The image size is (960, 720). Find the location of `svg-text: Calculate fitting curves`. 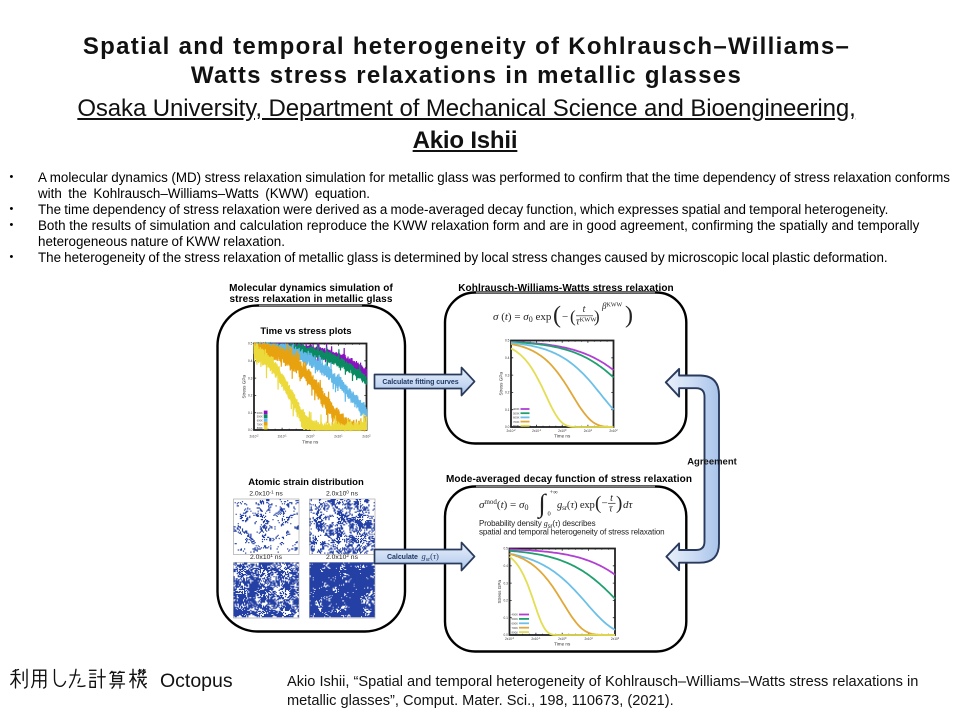

svg-text: Calculate fitting curves is located at coordinates (420, 382).